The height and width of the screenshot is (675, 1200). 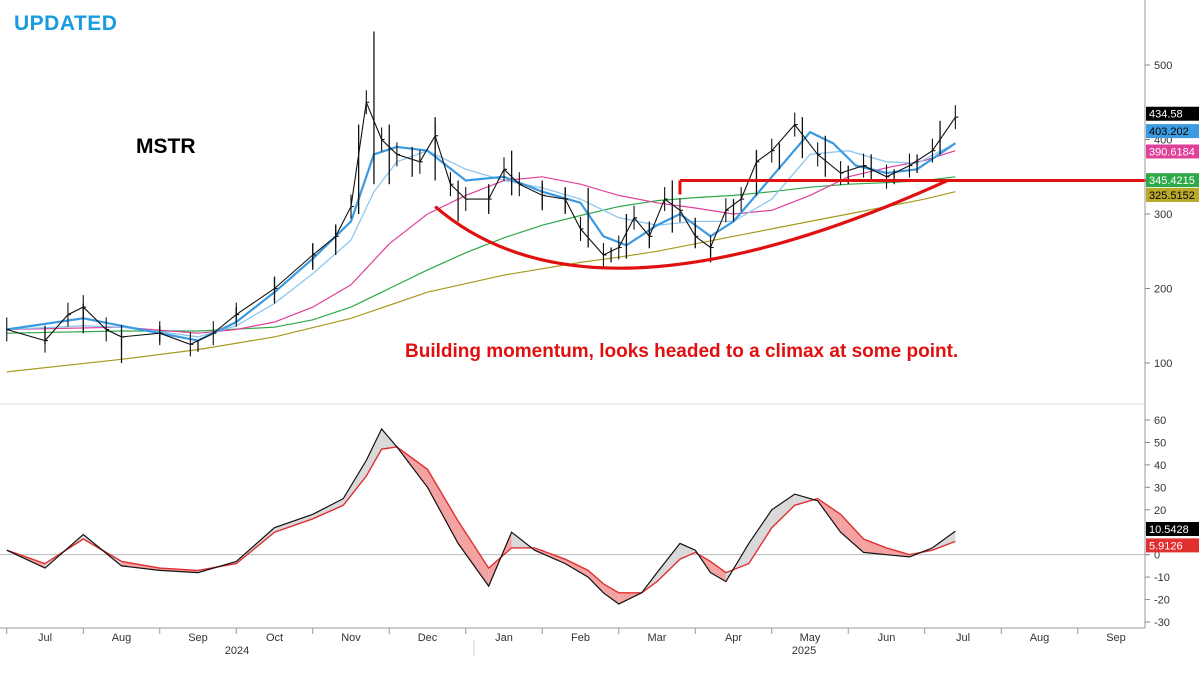 I want to click on macd-axis-label: 30, so click(x=1160, y=488).